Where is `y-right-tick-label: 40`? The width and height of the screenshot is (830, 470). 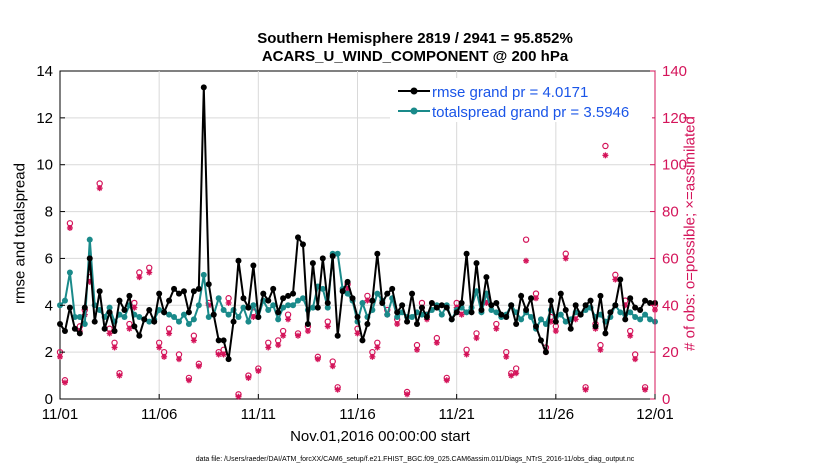 y-right-tick-label: 40 is located at coordinates (670, 305).